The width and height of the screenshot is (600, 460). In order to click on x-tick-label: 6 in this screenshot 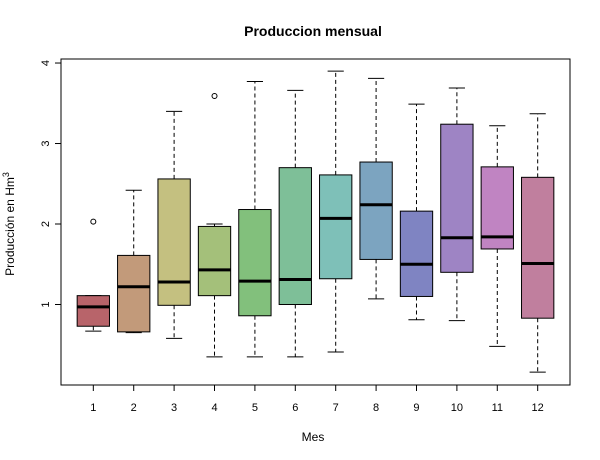, I will do `click(295, 408)`.